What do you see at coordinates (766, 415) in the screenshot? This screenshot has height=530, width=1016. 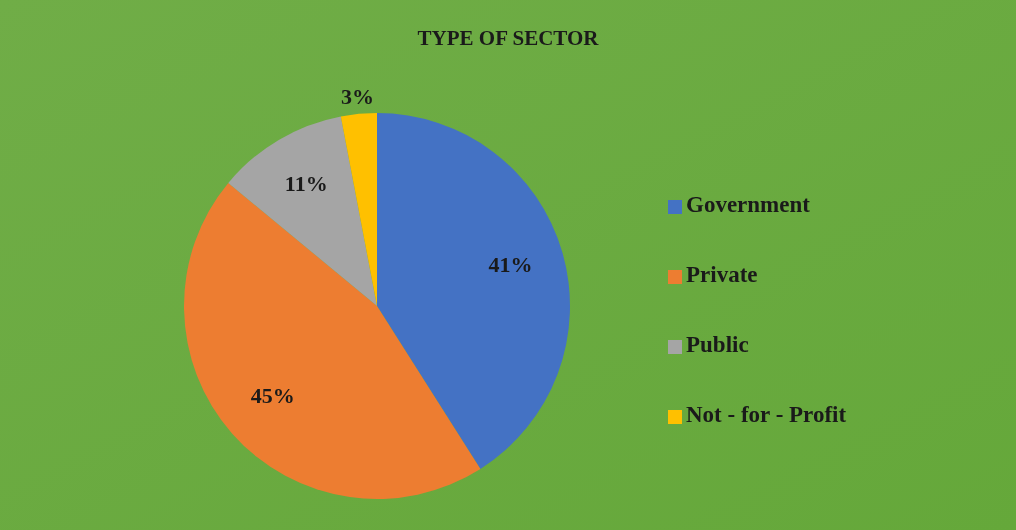 I see `legend-label: Not - for - Profit` at bounding box center [766, 415].